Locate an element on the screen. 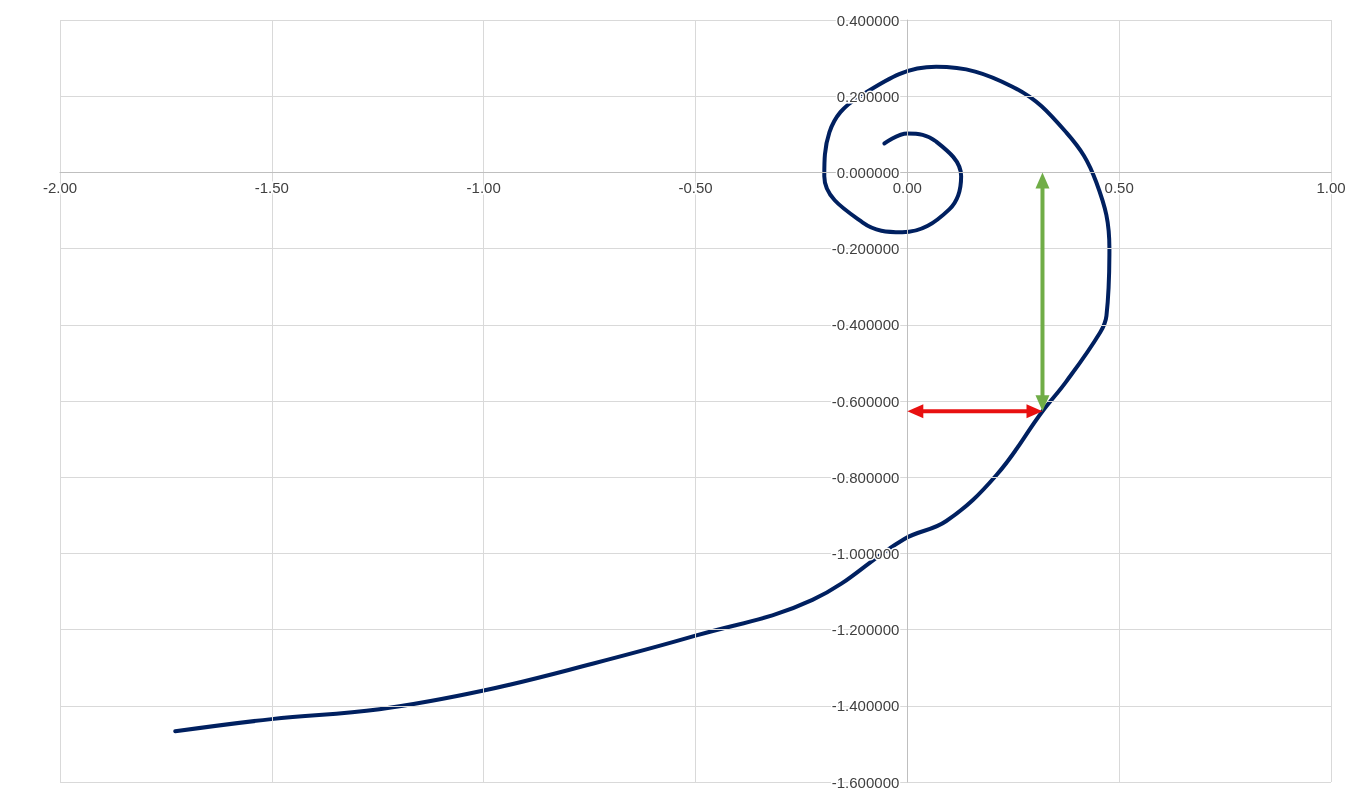 The image size is (1358, 792). y-tick-label: -0.200000 is located at coordinates (865, 249).